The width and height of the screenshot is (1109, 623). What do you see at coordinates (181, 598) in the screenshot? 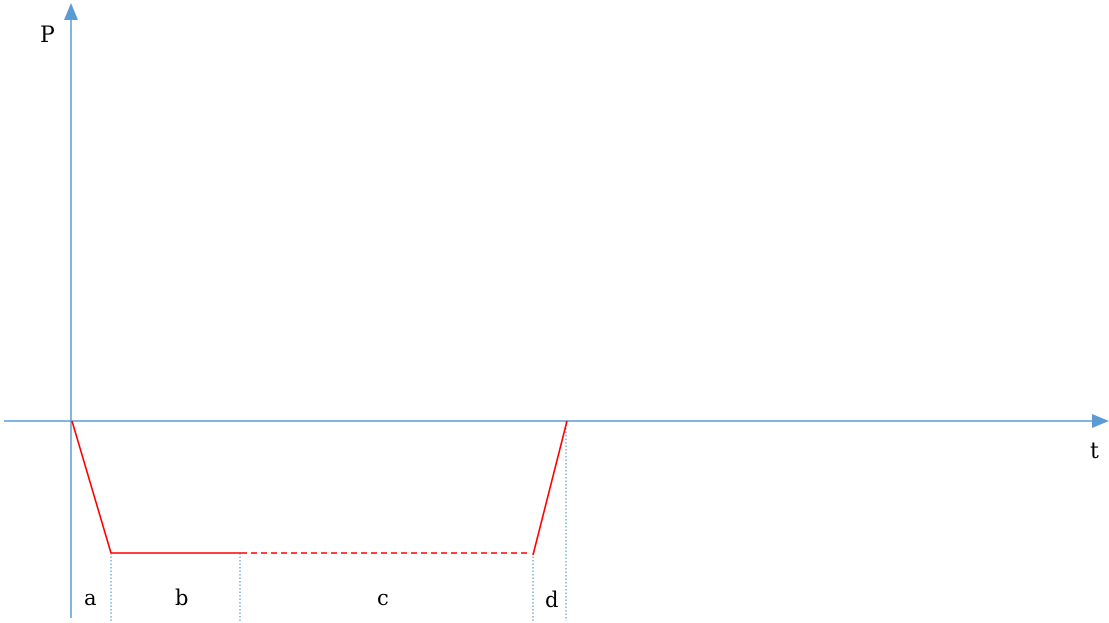
I see `segment-label-b: b` at bounding box center [181, 598].